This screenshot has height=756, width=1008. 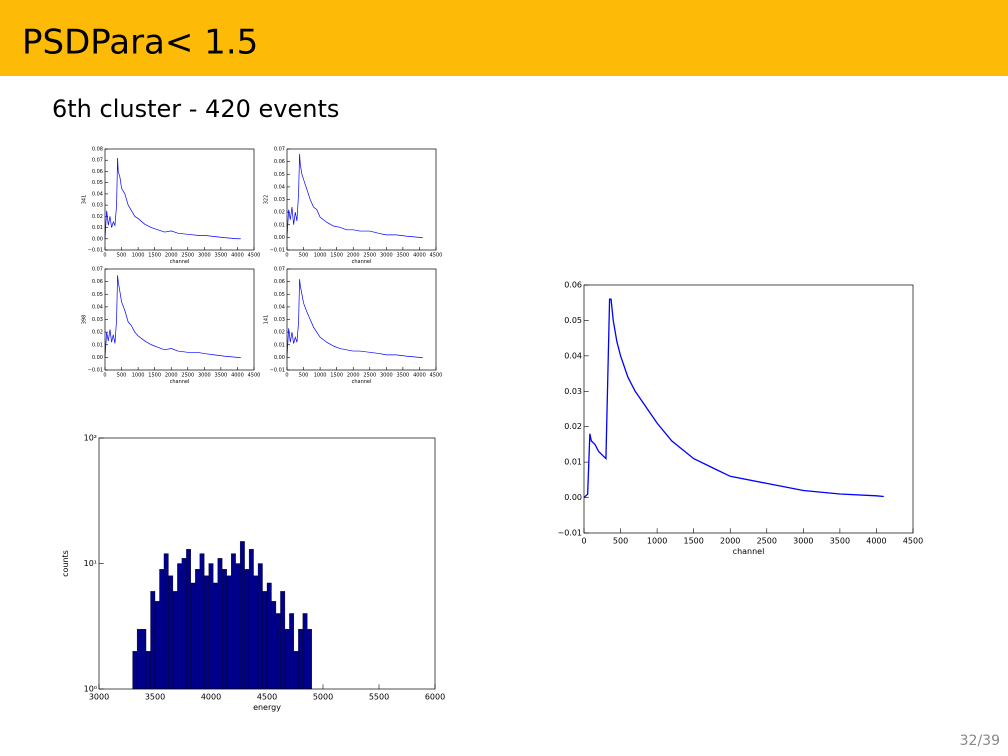 I want to click on y-axis-label: 398, so click(x=85, y=320).